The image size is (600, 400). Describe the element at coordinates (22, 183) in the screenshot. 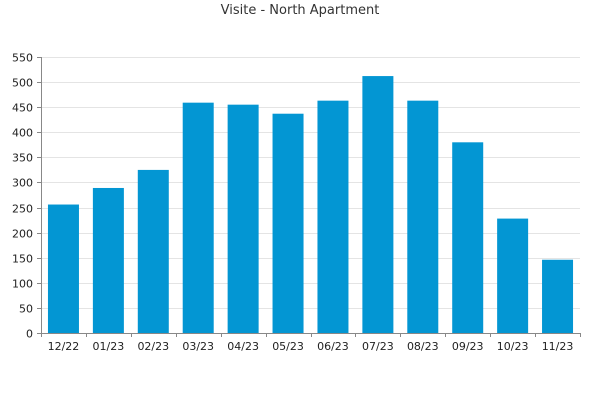

I see `y-tick-label: 300` at that location.